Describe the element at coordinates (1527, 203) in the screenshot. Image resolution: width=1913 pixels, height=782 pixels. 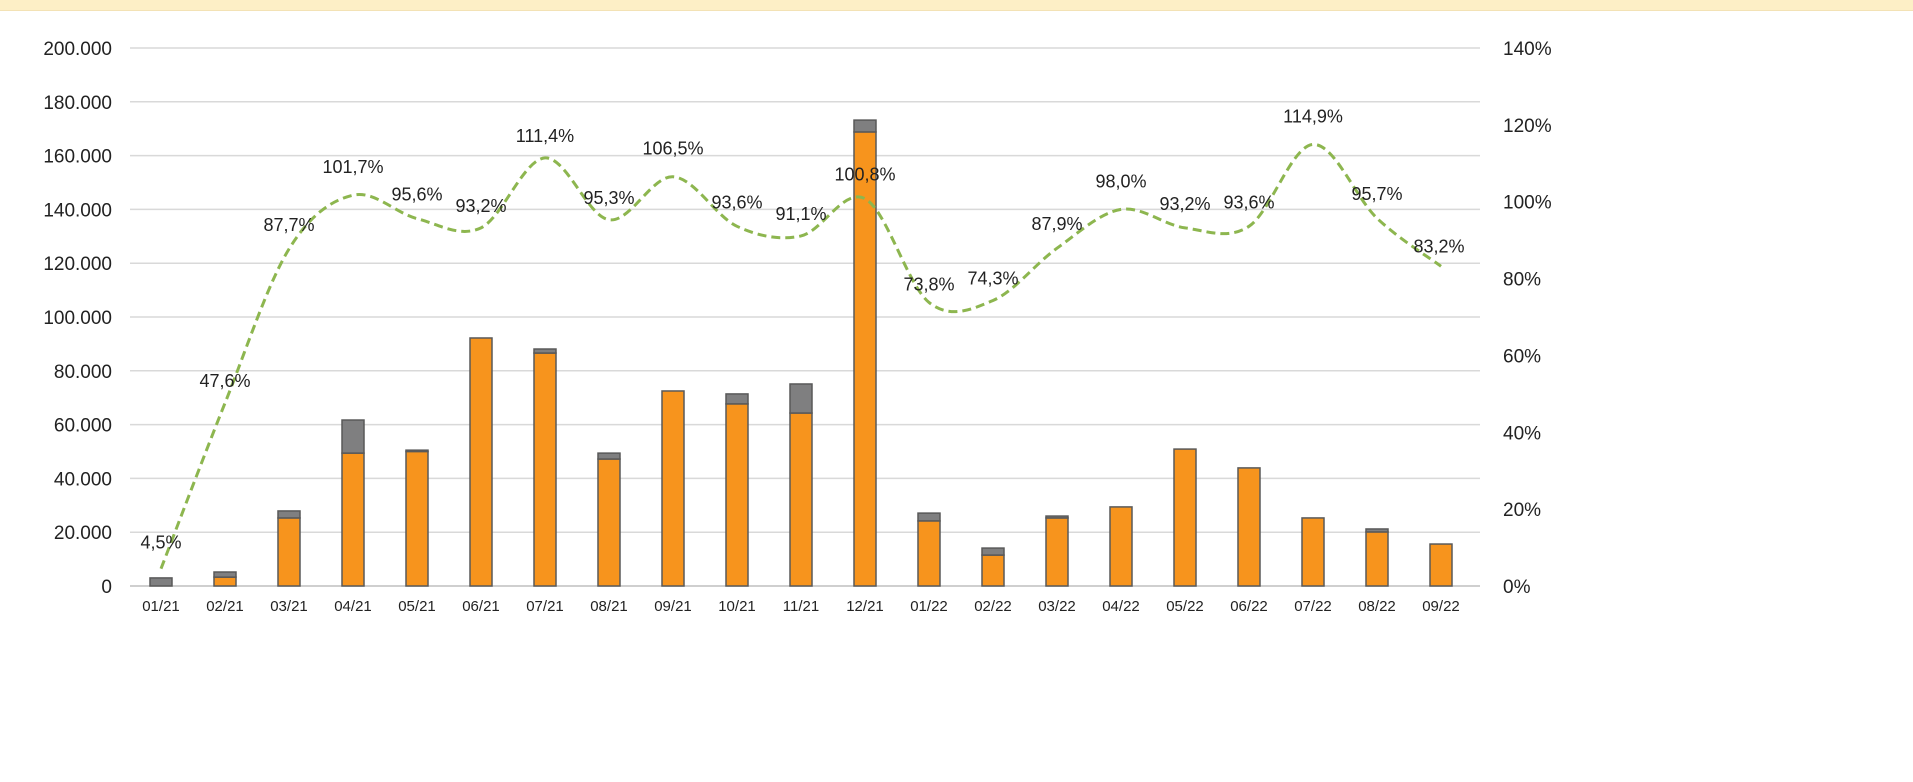
I see `y2-tick-label: 100%` at that location.